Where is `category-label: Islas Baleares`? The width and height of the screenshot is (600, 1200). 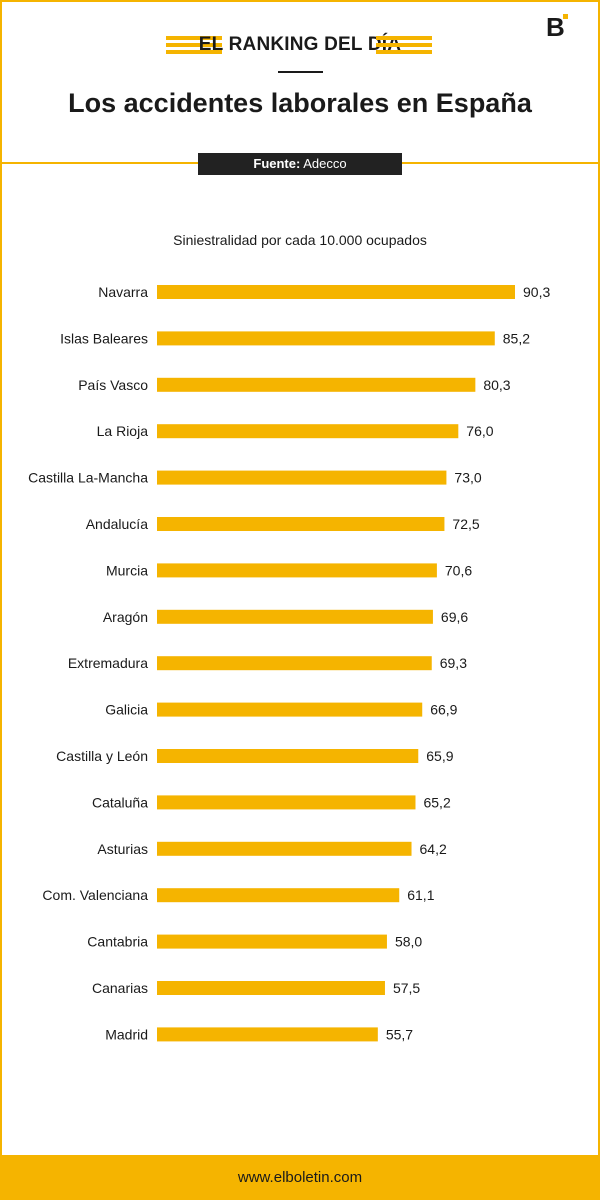
category-label: Islas Baleares is located at coordinates (104, 338).